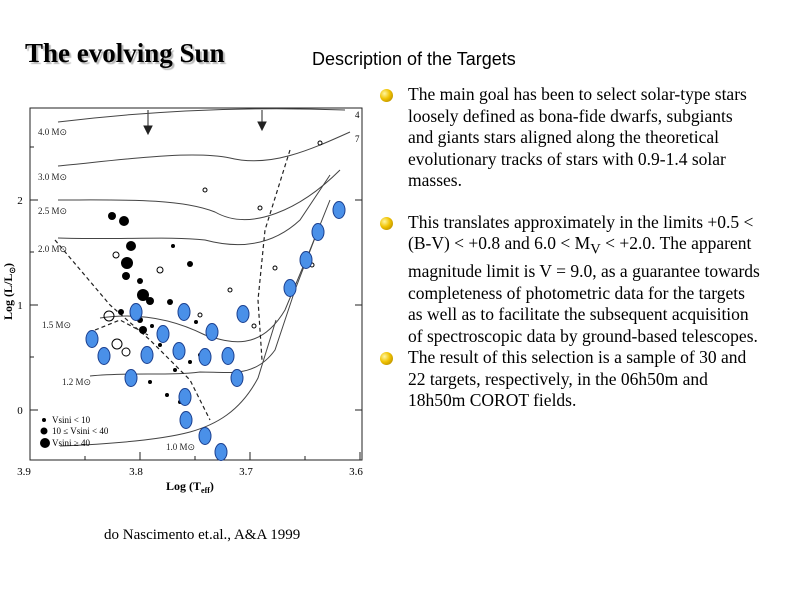  Describe the element at coordinates (56, 325) in the screenshot. I see `mass-label: 1.5 M⊙` at that location.